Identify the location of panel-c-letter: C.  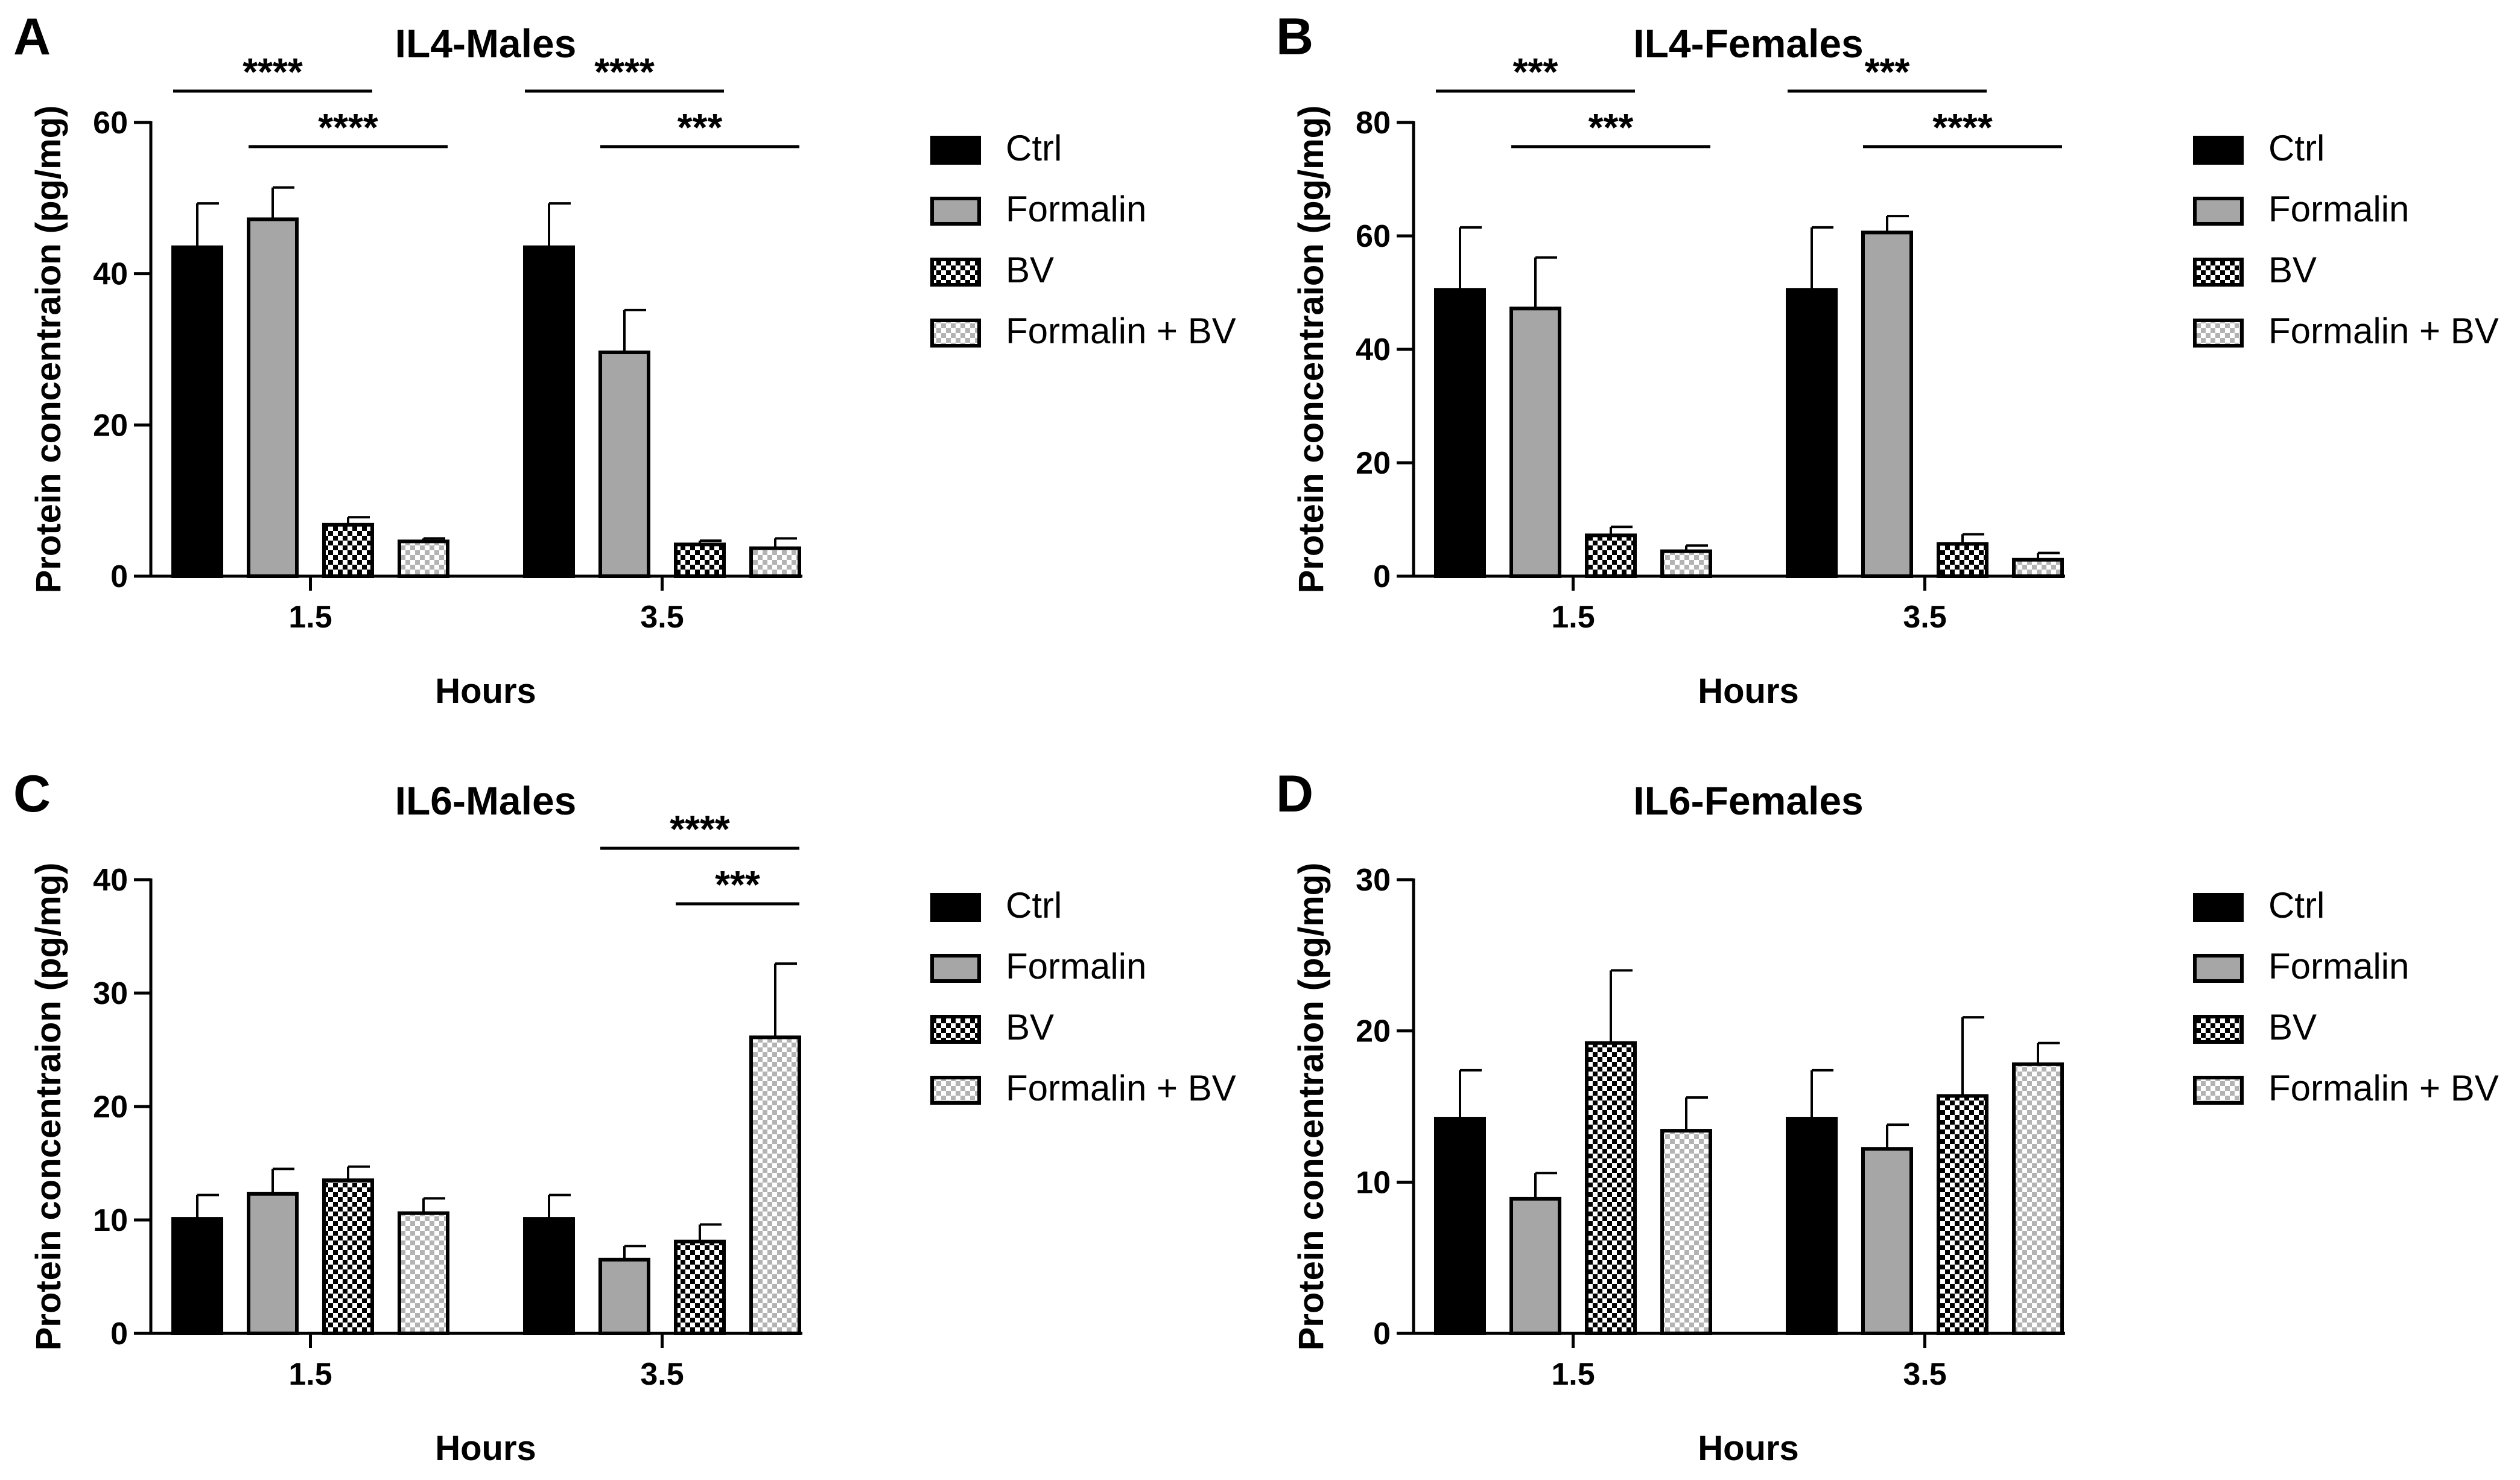
(32, 794).